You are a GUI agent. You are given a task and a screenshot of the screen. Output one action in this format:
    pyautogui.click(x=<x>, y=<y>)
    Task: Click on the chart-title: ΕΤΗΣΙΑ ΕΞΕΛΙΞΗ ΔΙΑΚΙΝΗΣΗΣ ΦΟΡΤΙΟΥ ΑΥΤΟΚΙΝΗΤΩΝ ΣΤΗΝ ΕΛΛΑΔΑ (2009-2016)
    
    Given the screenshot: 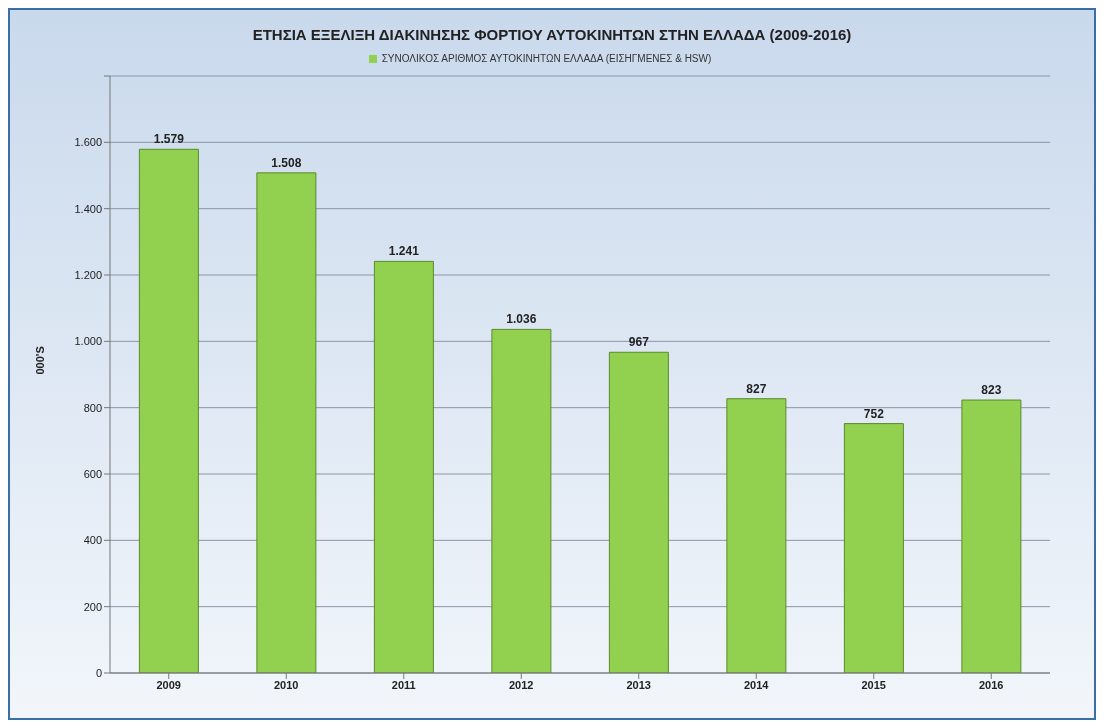 What is the action you would take?
    pyautogui.click(x=552, y=34)
    